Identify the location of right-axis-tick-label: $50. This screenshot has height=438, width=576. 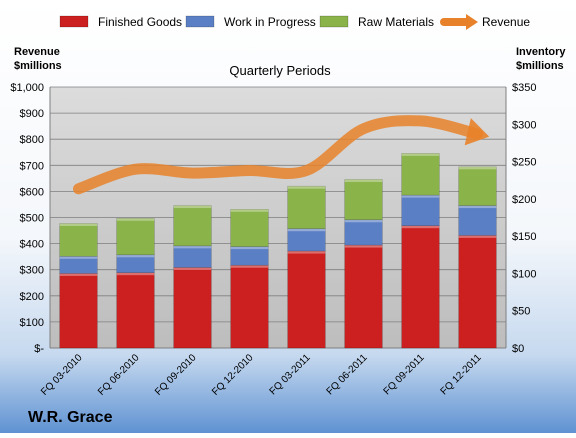
(521, 312).